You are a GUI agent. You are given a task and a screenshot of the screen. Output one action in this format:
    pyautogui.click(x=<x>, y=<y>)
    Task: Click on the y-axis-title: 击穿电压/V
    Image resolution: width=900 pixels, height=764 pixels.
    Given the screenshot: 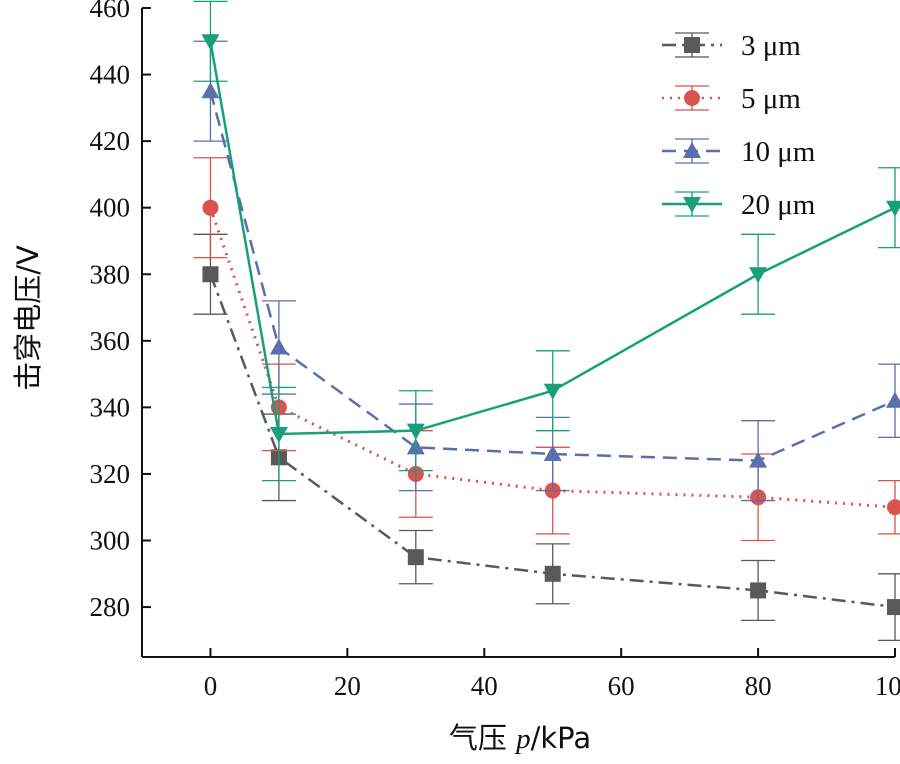 What is the action you would take?
    pyautogui.click(x=28, y=318)
    